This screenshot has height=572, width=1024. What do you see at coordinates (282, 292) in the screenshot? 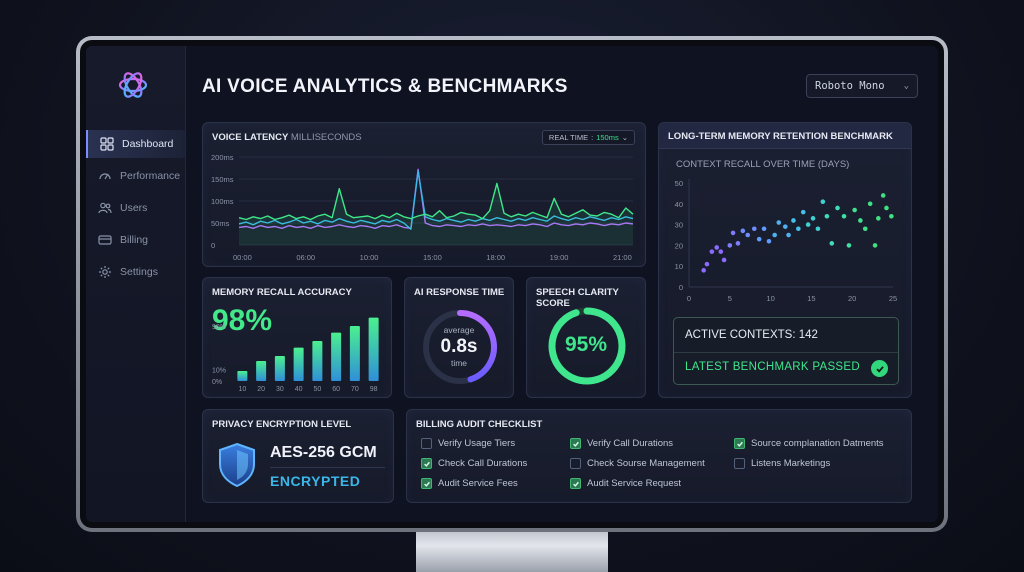
I see `memory-recall-title: MEMORY RECALL ACCURACY` at bounding box center [282, 292].